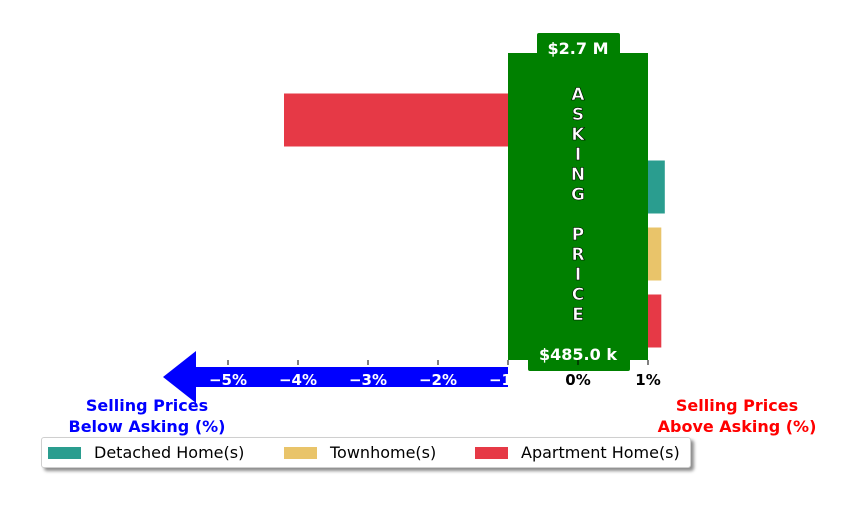 This screenshot has height=509, width=860. What do you see at coordinates (578, 315) in the screenshot?
I see `asking-price-letter: E` at bounding box center [578, 315].